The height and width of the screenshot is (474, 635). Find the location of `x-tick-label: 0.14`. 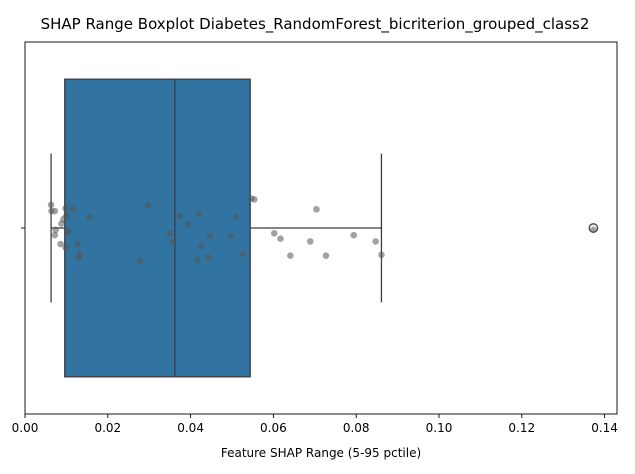

x-tick-label: 0.14 is located at coordinates (604, 428).